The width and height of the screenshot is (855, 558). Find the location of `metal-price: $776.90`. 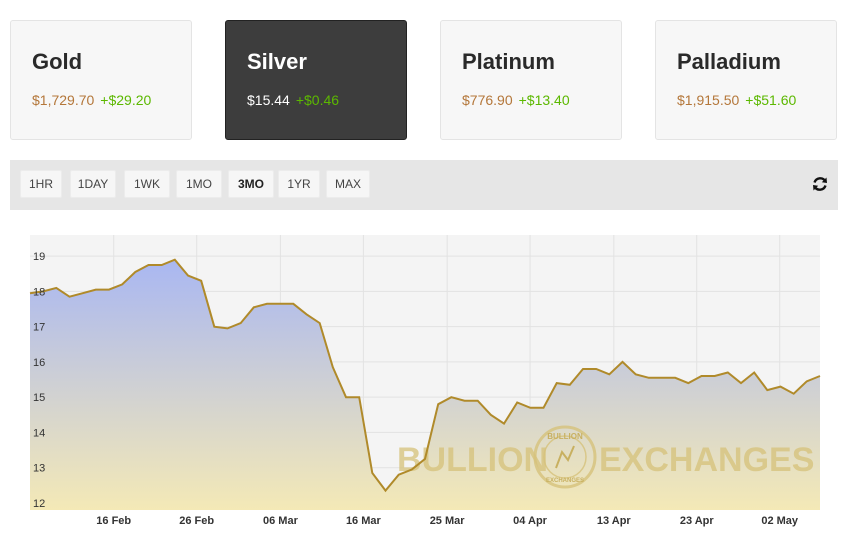

metal-price: $776.90 is located at coordinates (487, 100).